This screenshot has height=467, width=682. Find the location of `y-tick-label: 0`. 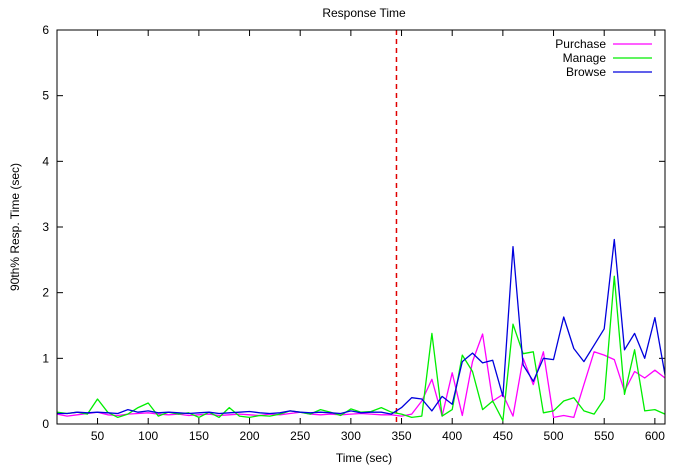

y-tick-label: 0 is located at coordinates (45, 424).